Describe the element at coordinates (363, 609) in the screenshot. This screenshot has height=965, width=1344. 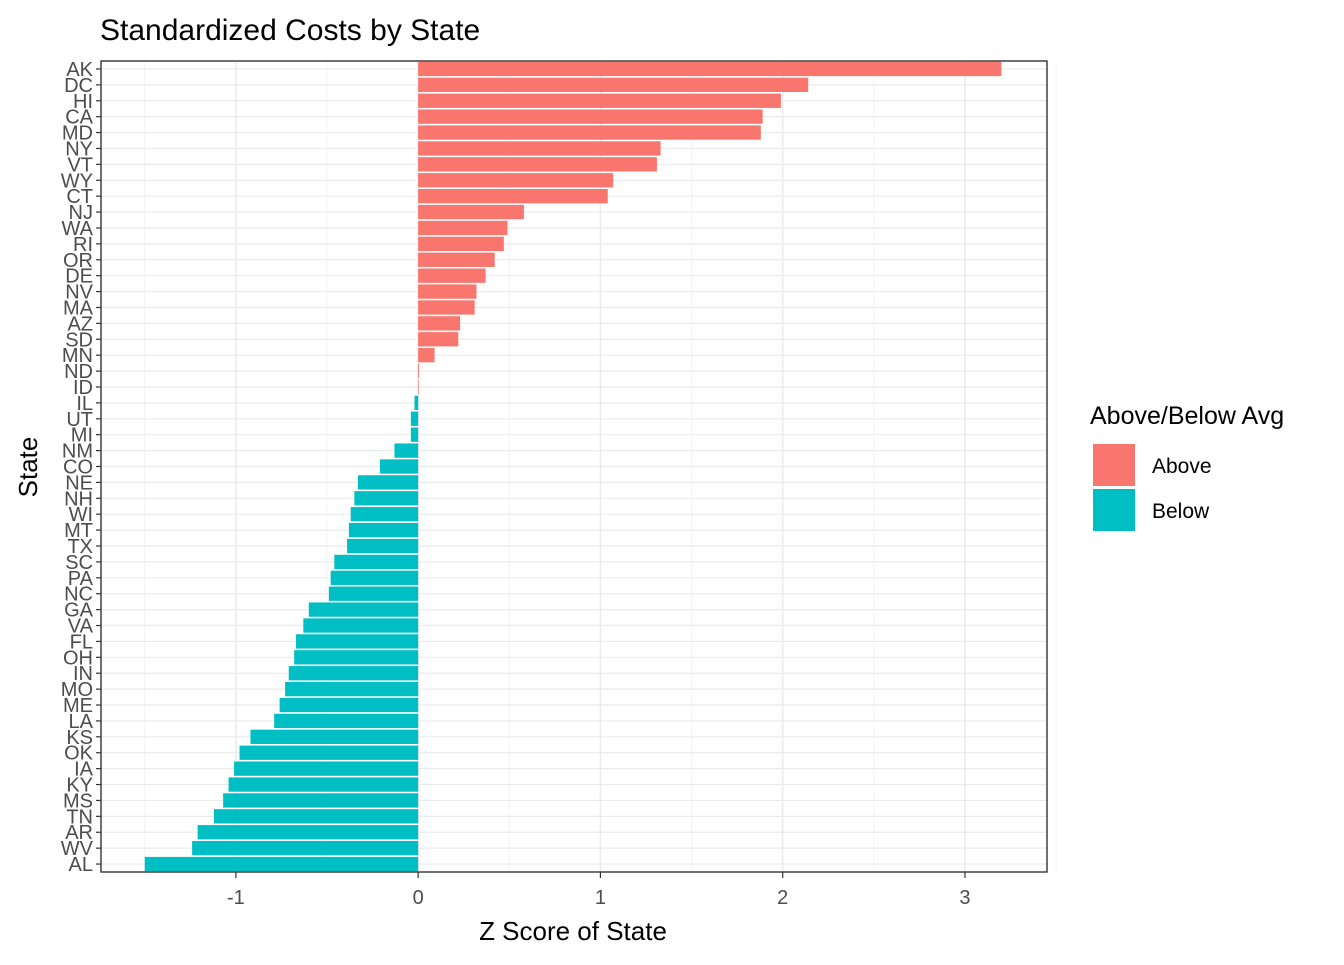
I see `bar-ga` at that location.